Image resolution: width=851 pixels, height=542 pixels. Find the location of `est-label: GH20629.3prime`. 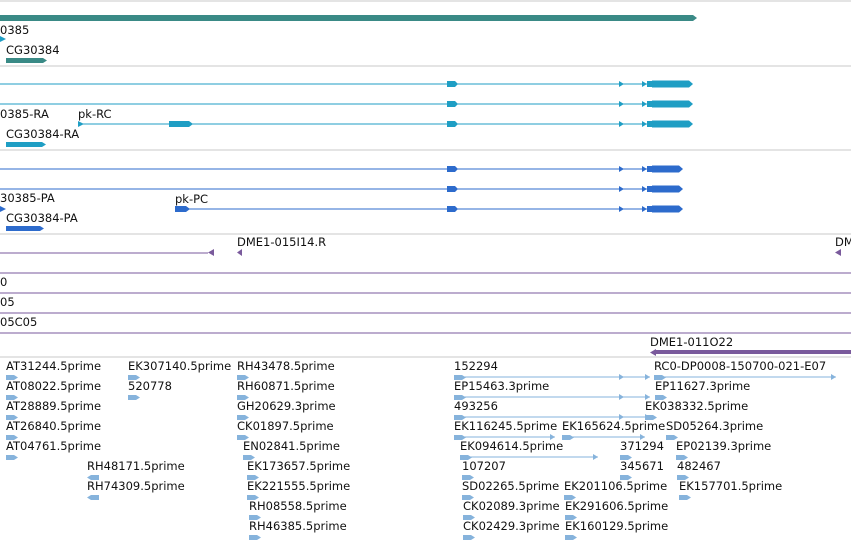

est-label: GH20629.3prime is located at coordinates (286, 406).